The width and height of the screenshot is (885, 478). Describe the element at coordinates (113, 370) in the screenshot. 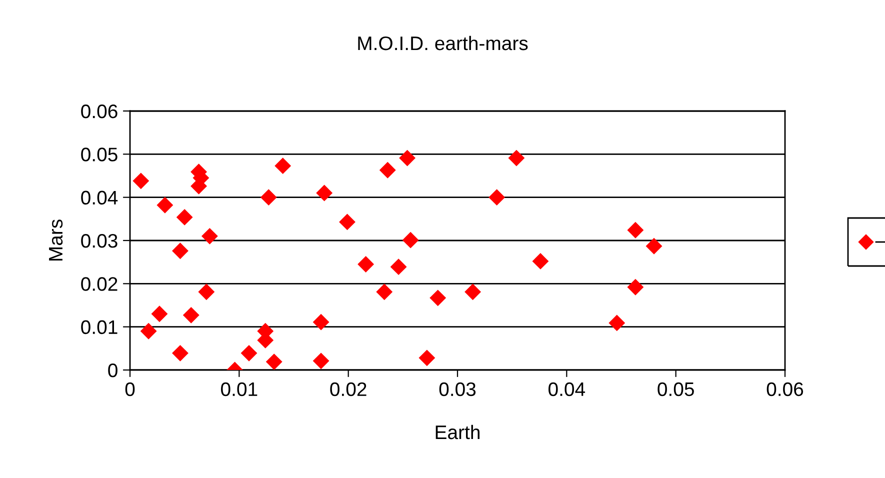

I see `y-tick-label: 0` at that location.